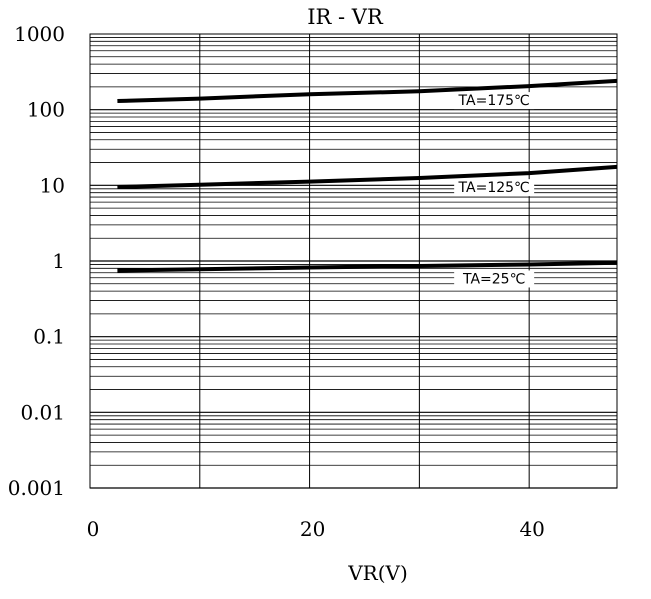 This screenshot has height=599, width=651. Describe the element at coordinates (531, 529) in the screenshot. I see `x-tick-label: 40` at that location.